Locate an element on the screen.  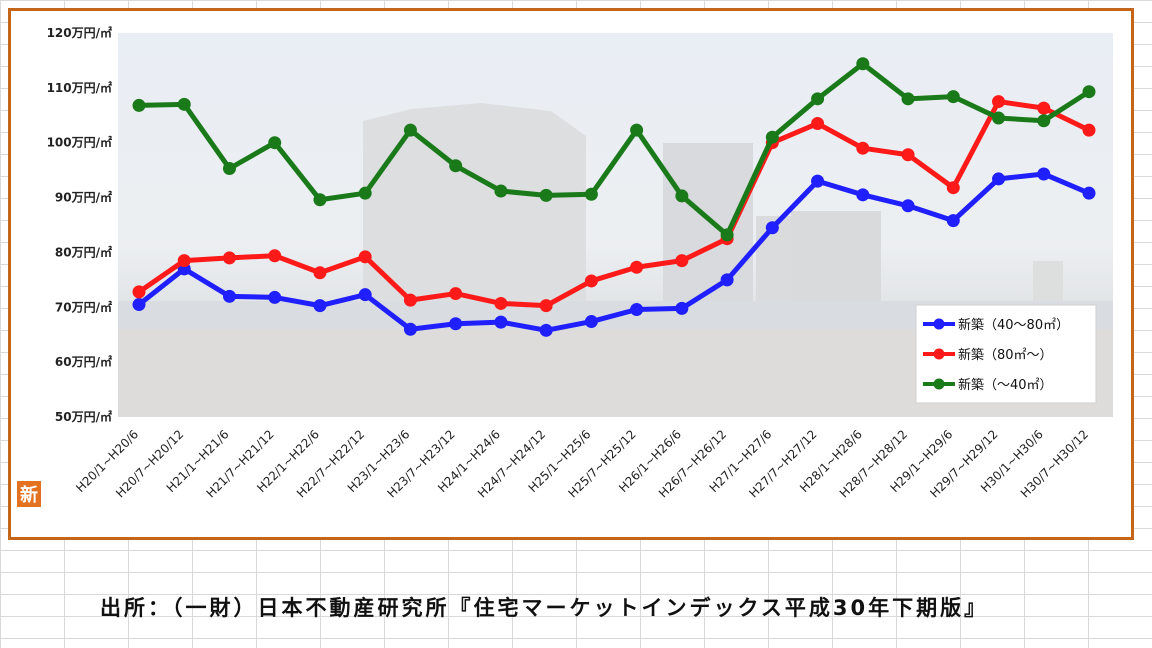
legend-label: 新築（～40㎡） is located at coordinates (1005, 385).